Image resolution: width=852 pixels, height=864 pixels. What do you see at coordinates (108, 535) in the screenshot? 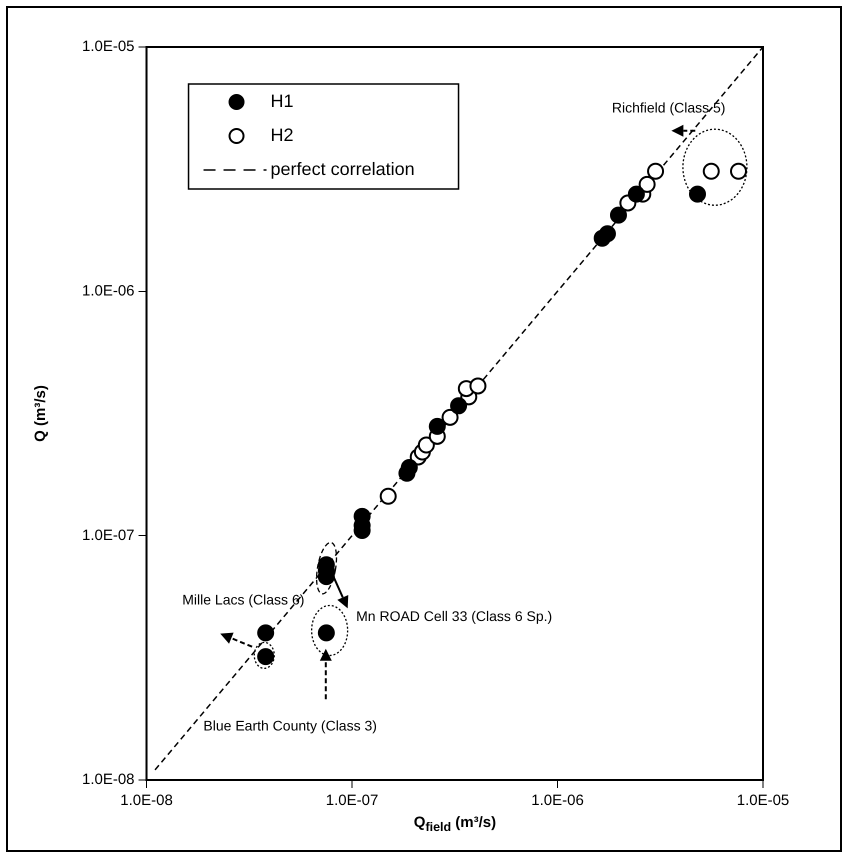
I see `y-tick-label: 1.0E-07` at bounding box center [108, 535].